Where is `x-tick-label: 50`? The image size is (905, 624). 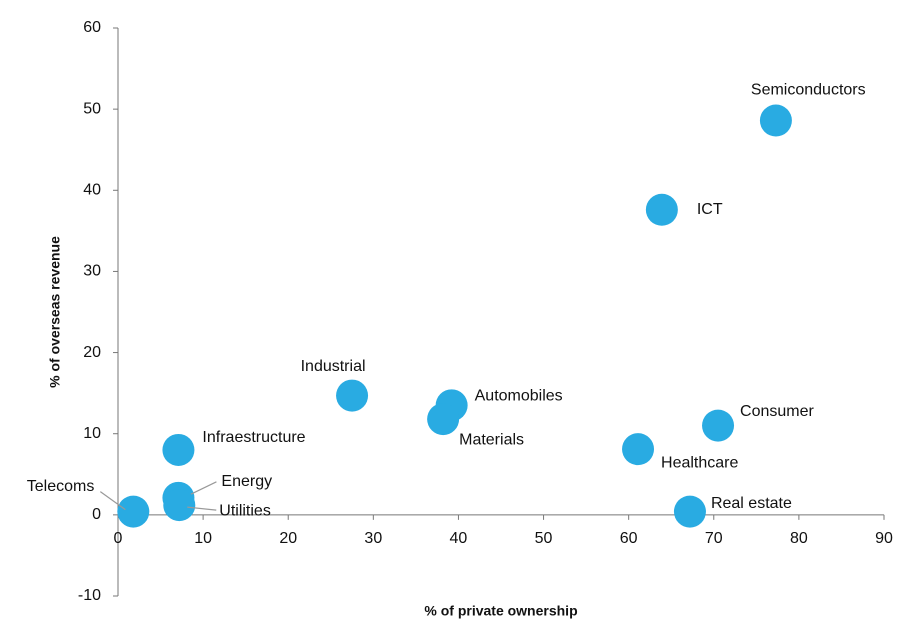
x-tick-label: 50 is located at coordinates (544, 538).